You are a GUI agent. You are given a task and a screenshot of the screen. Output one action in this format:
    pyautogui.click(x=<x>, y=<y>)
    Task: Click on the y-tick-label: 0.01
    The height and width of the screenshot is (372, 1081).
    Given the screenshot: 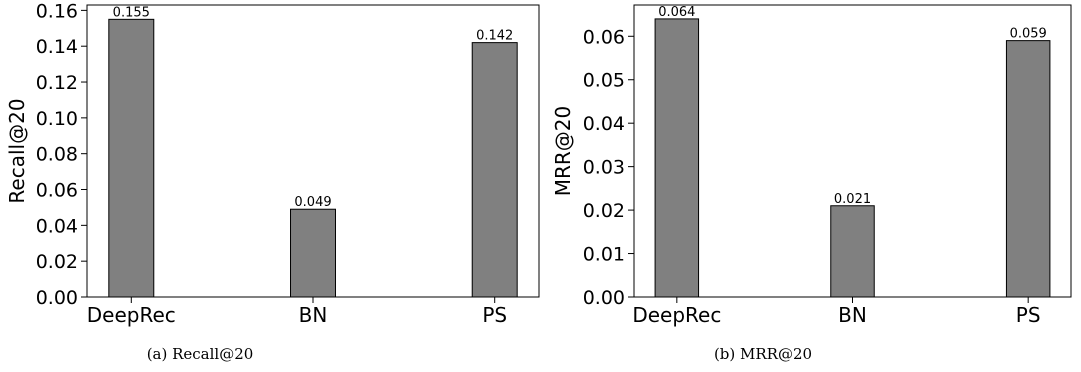 What is the action you would take?
    pyautogui.click(x=604, y=255)
    